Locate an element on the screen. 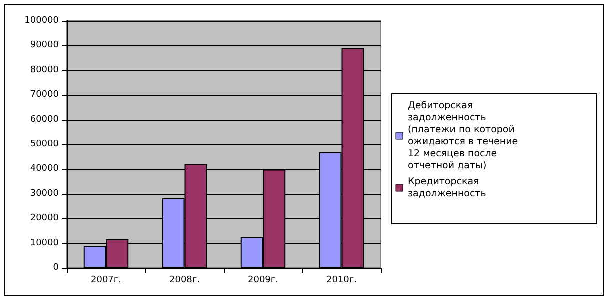 This screenshot has height=303, width=610. y-tick-label: 20000 is located at coordinates (45, 219).